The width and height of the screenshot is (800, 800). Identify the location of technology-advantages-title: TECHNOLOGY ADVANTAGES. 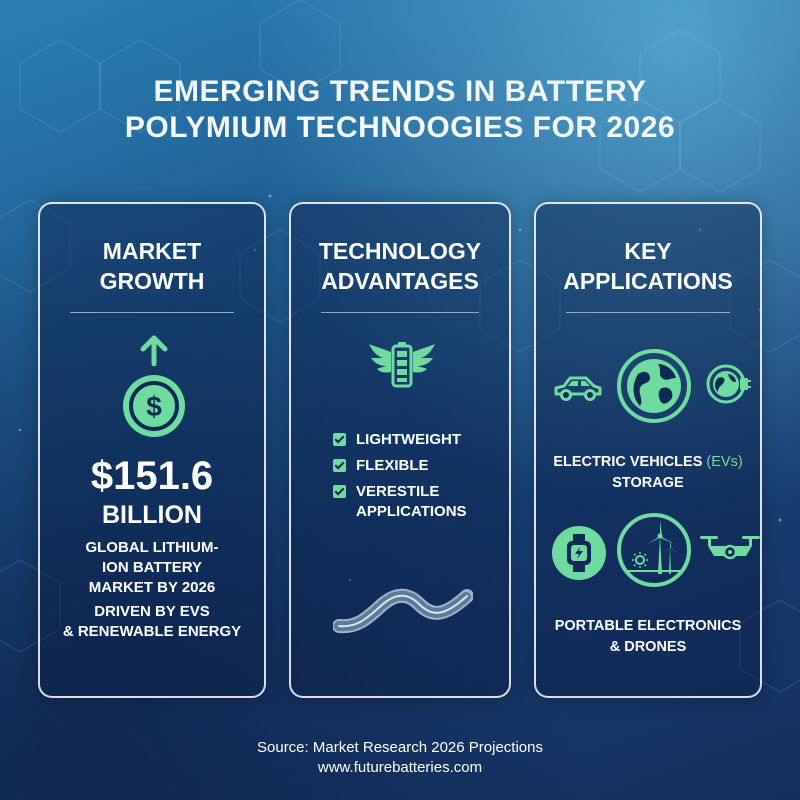
(400, 266).